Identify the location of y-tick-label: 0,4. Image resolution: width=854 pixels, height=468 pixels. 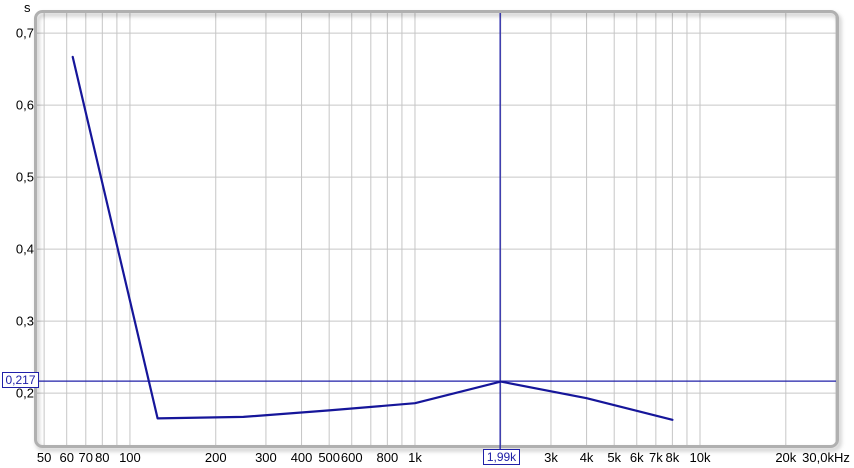
(25, 249).